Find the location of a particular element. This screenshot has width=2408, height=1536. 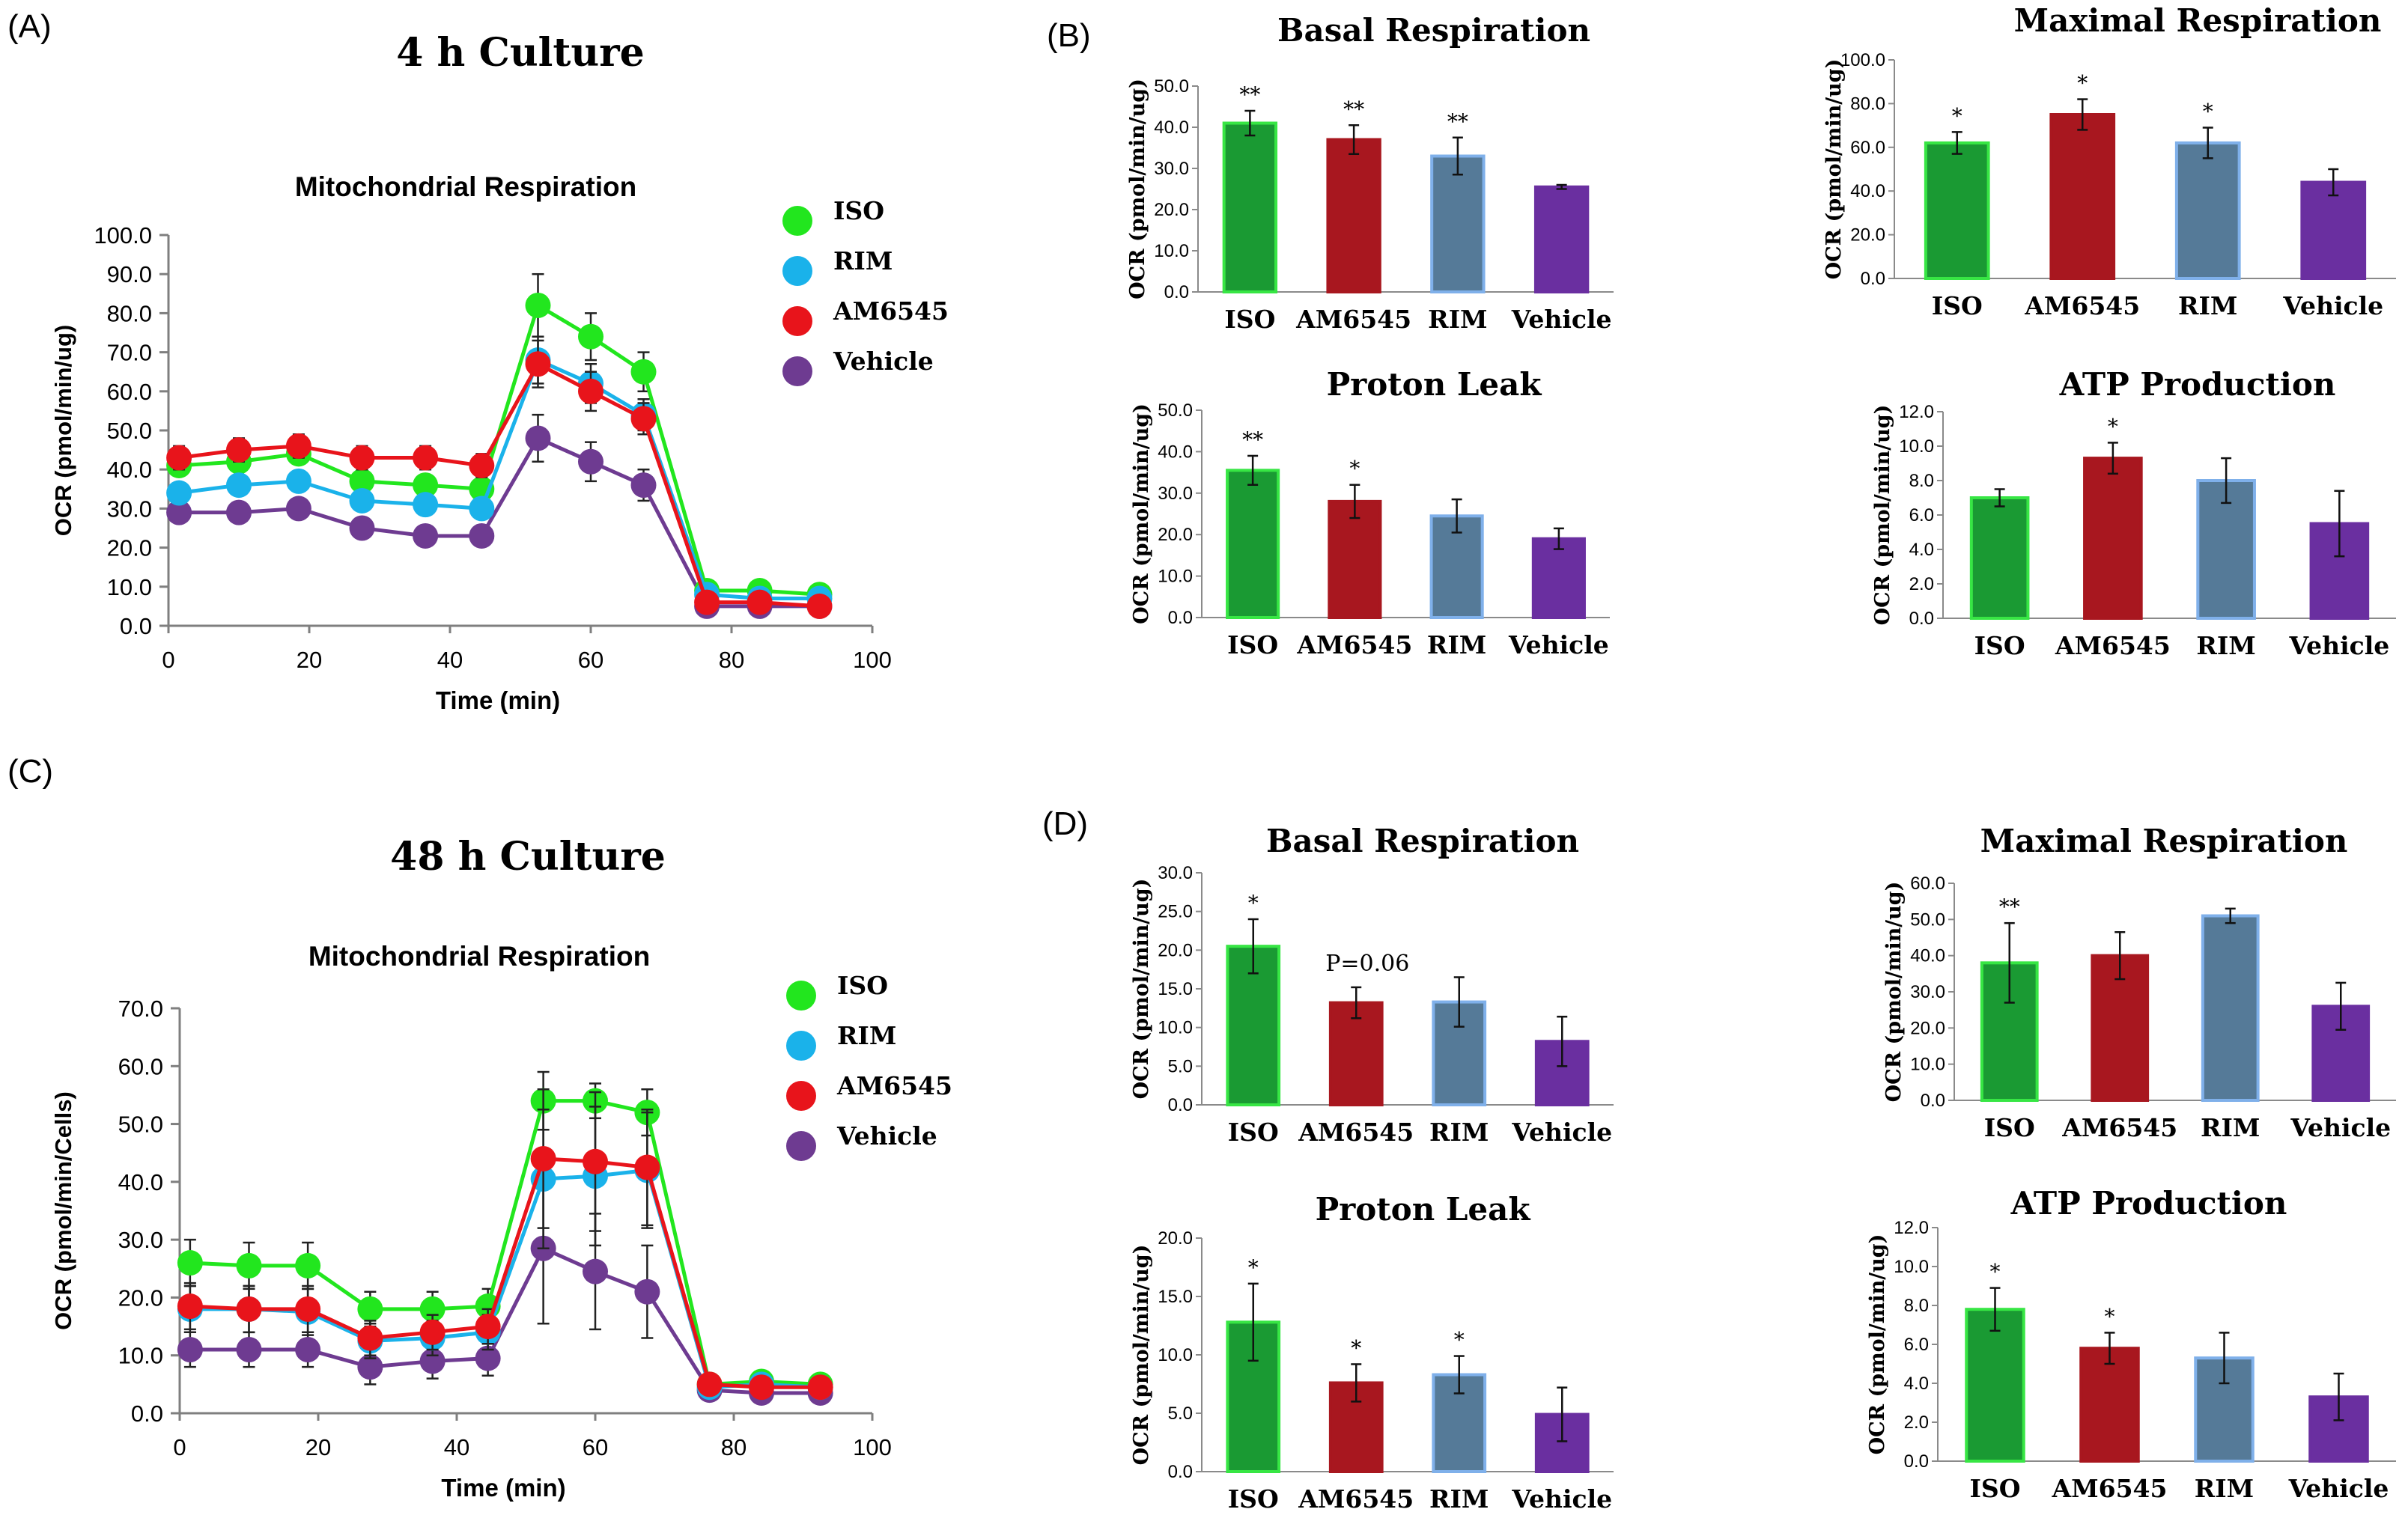

bar-chart-title: Basal Respiration is located at coordinates (1433, 30).